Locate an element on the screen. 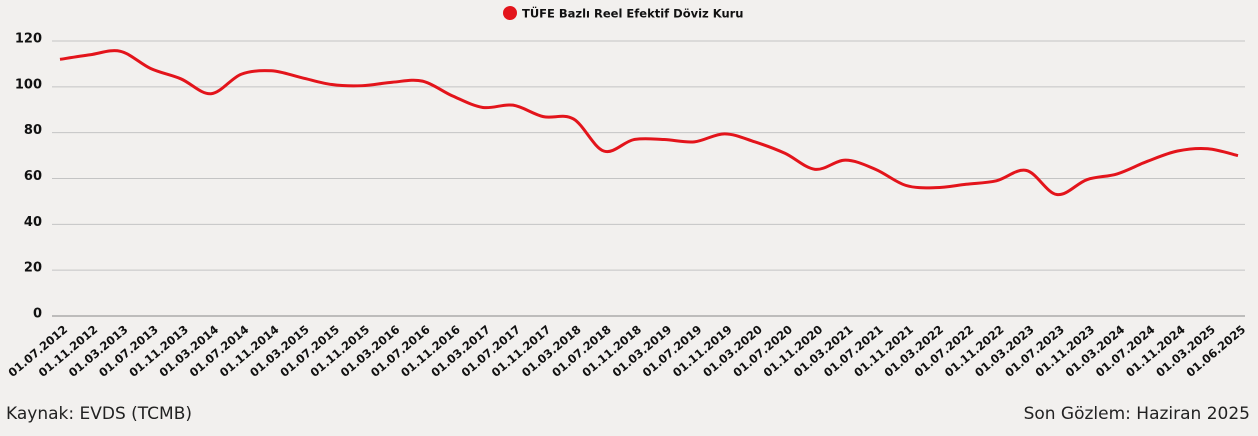 The image size is (1258, 436). y-tick-label: 80 is located at coordinates (33, 130).